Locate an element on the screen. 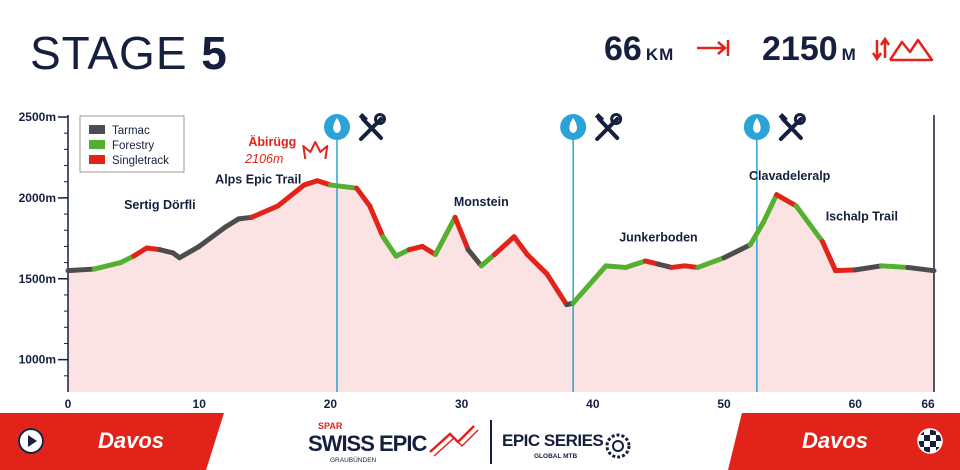 This screenshot has height=470, width=960. distance-arrow-icon is located at coordinates (713, 48).